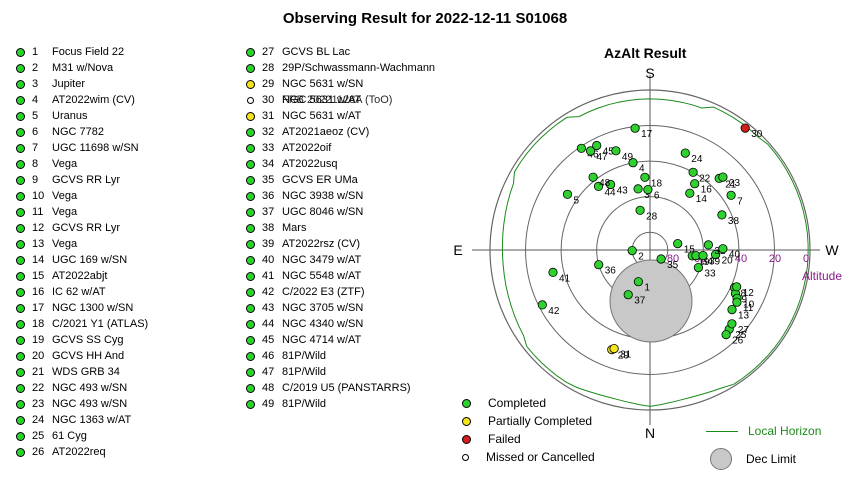 This screenshot has width=850, height=480. What do you see at coordinates (78, 132) in the screenshot?
I see `target-name: NGC 7782` at bounding box center [78, 132].